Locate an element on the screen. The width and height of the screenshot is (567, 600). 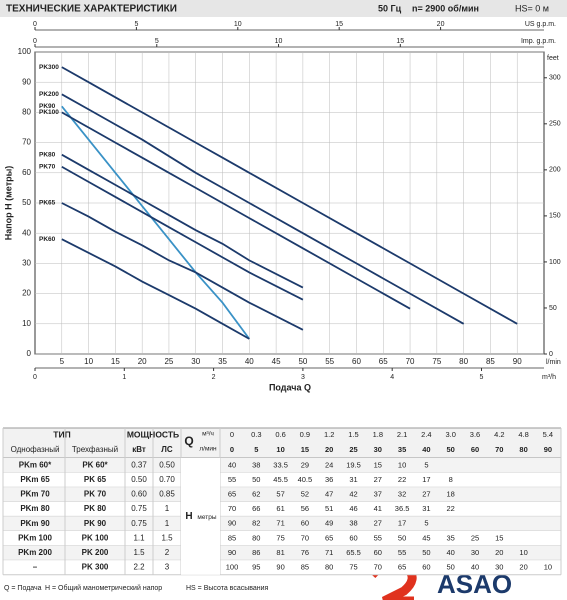
head-cell: 90 is located at coordinates (280, 566).